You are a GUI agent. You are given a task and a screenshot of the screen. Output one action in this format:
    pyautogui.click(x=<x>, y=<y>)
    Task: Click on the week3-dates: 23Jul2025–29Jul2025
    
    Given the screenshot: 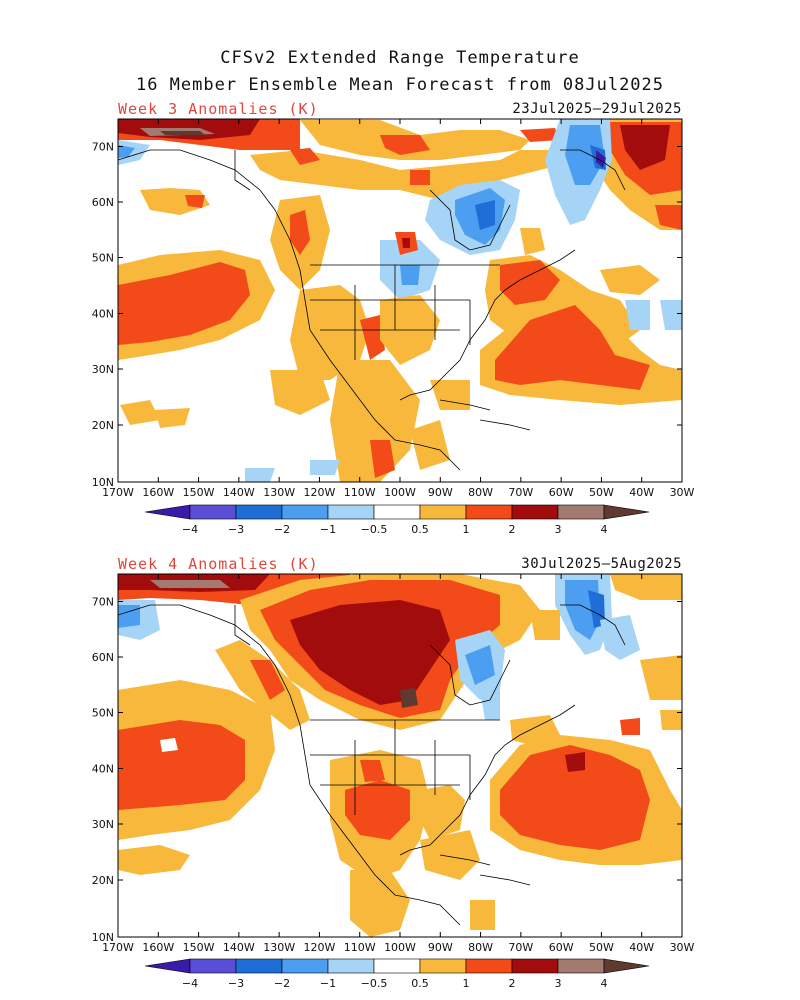 What is the action you would take?
    pyautogui.click(x=597, y=109)
    